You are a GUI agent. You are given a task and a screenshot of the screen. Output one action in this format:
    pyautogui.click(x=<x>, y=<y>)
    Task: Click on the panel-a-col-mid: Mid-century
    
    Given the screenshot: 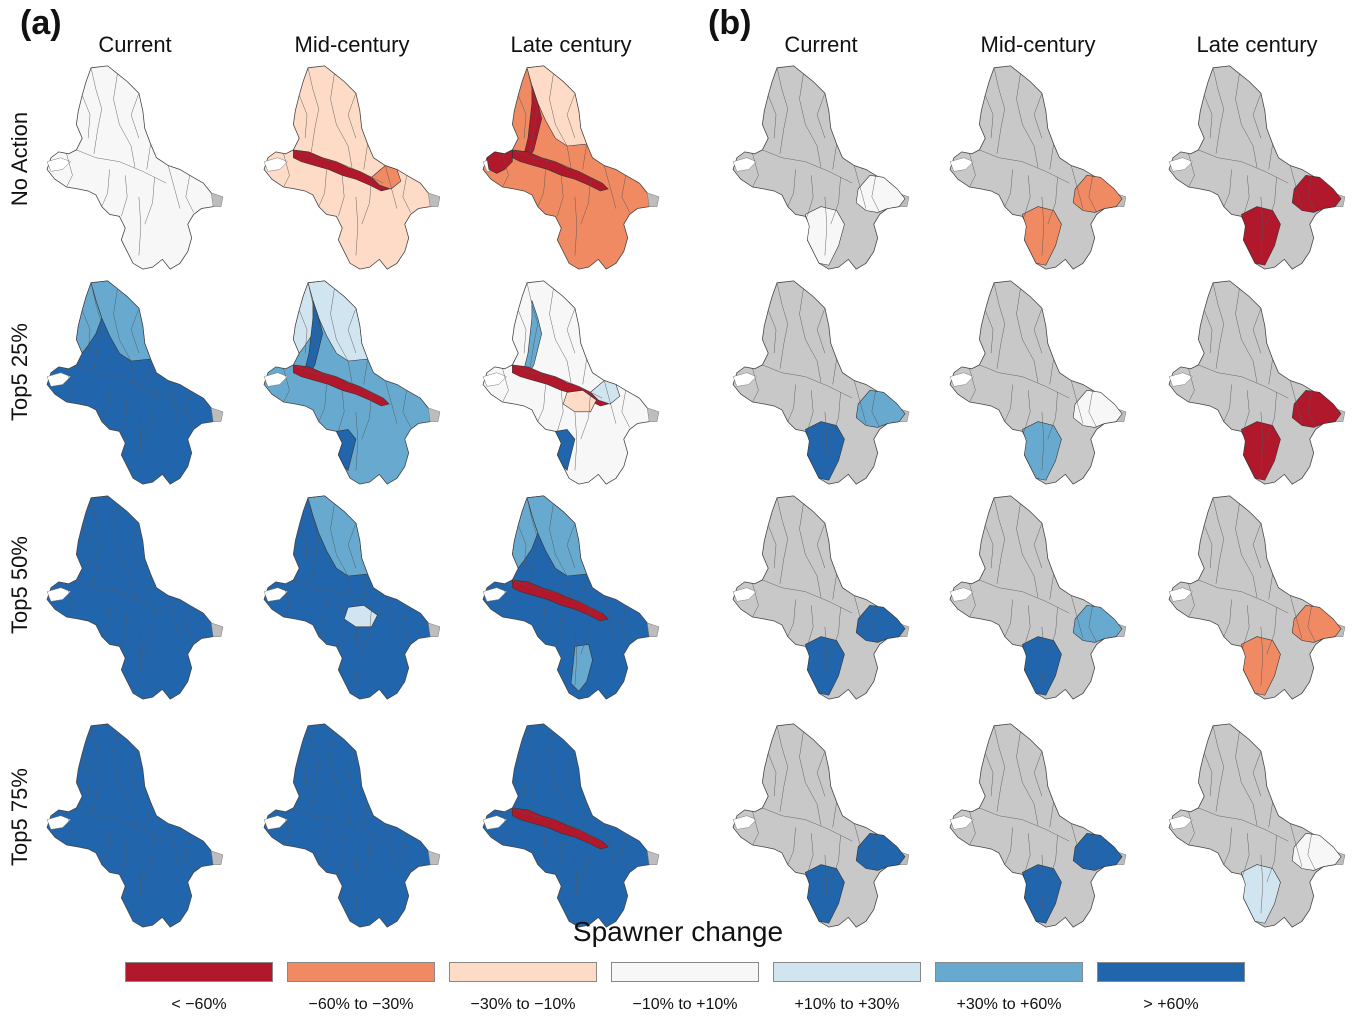 What is the action you would take?
    pyautogui.click(x=352, y=44)
    